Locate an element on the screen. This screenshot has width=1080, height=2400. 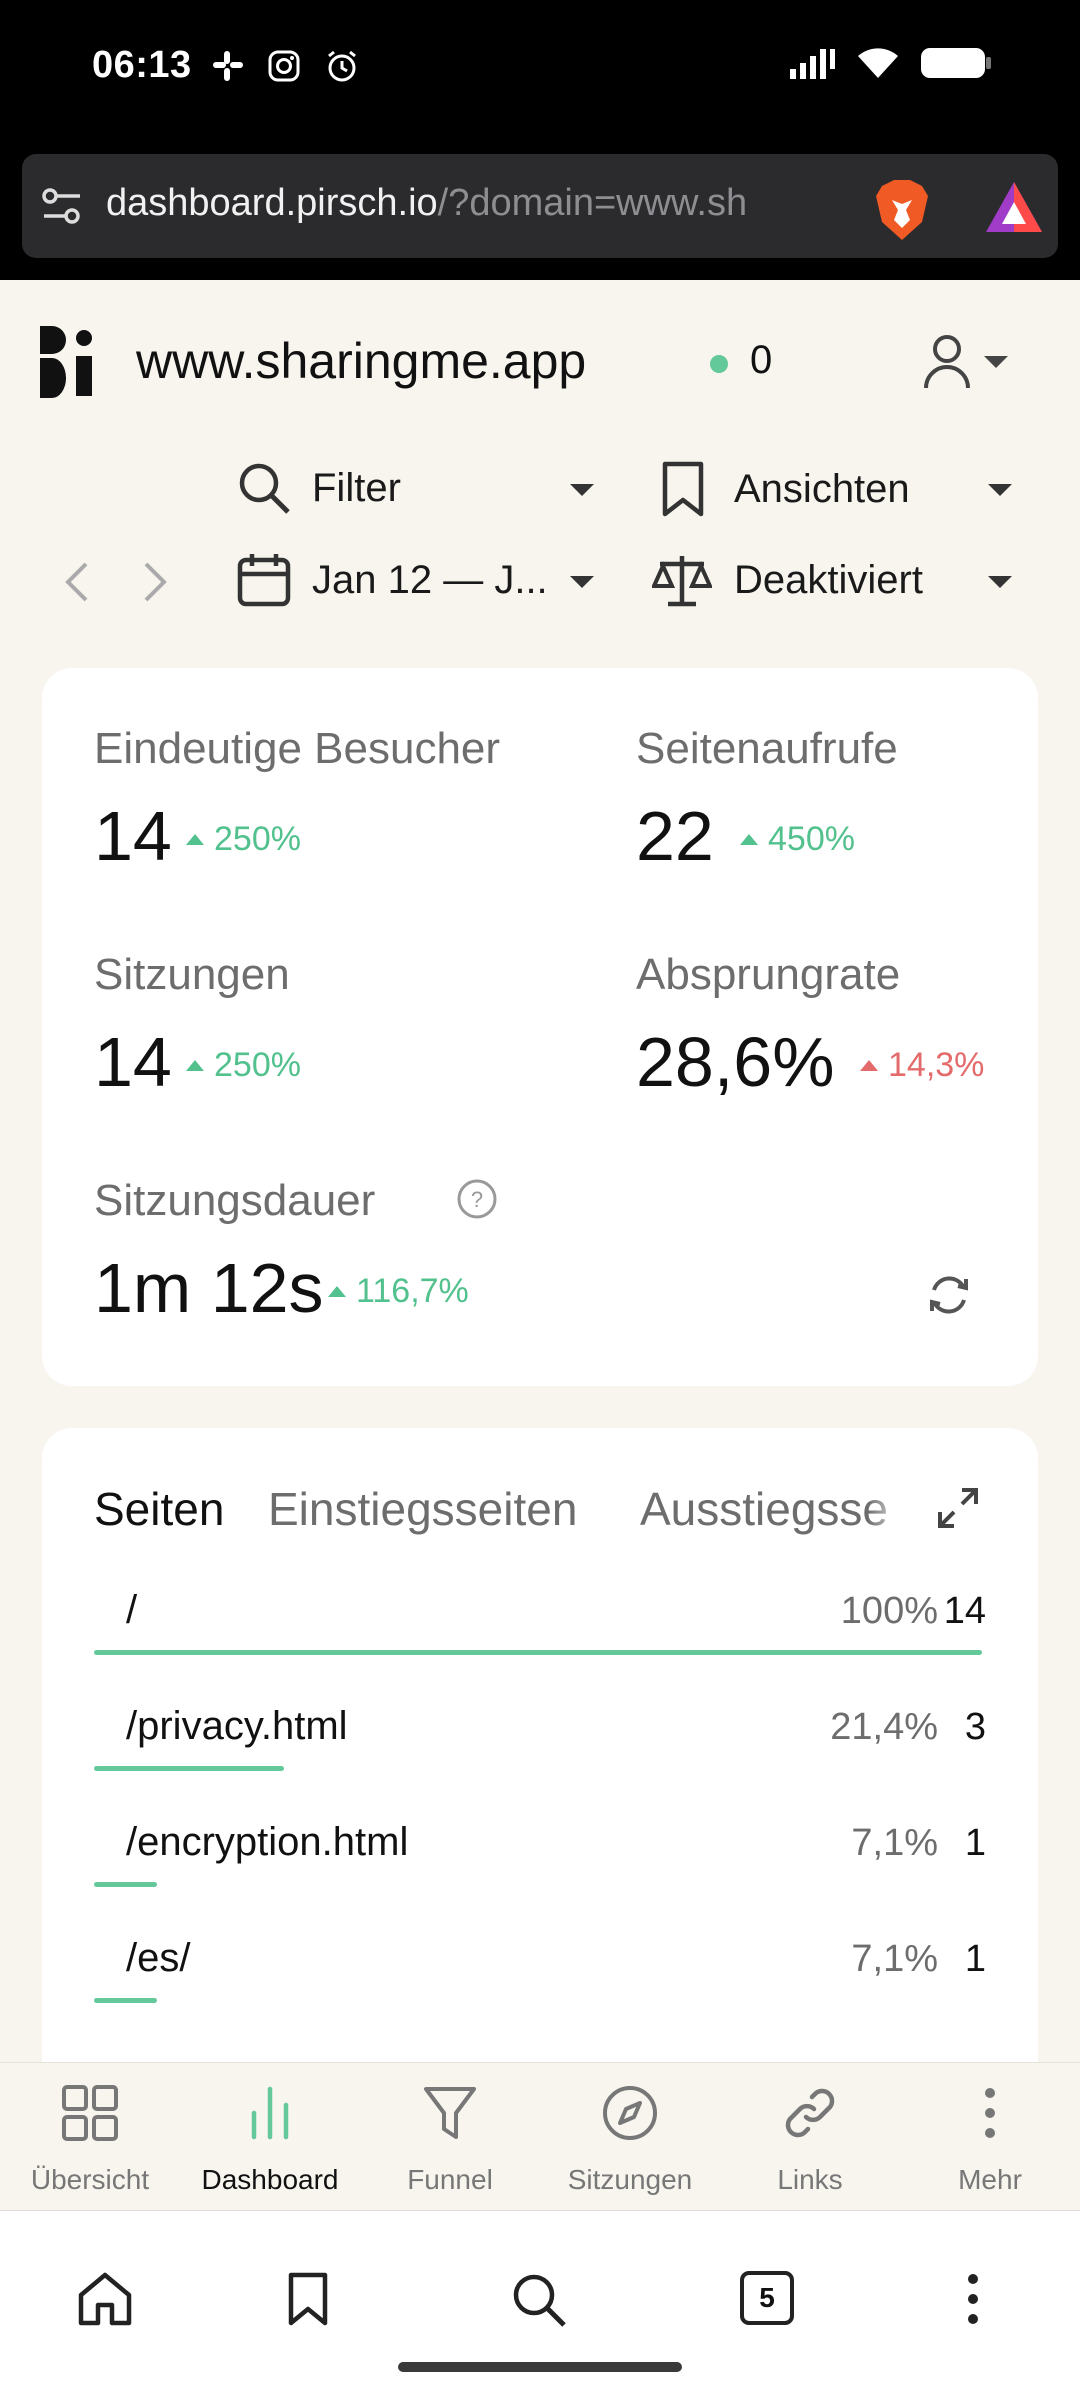
stat-value-pageviews: 22 is located at coordinates (675, 836).